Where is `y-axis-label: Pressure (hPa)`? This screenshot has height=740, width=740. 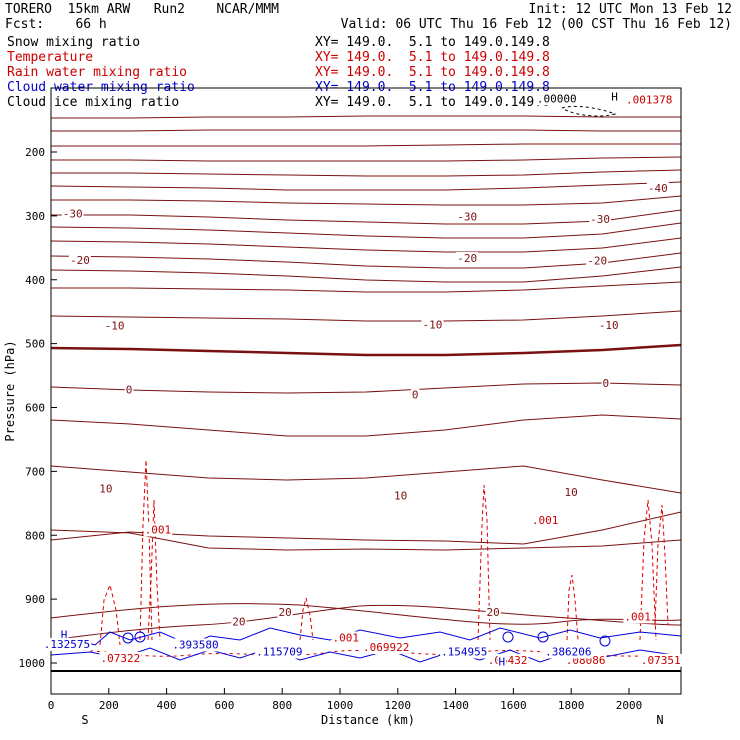 y-axis-label: Pressure (hPa) is located at coordinates (10, 390).